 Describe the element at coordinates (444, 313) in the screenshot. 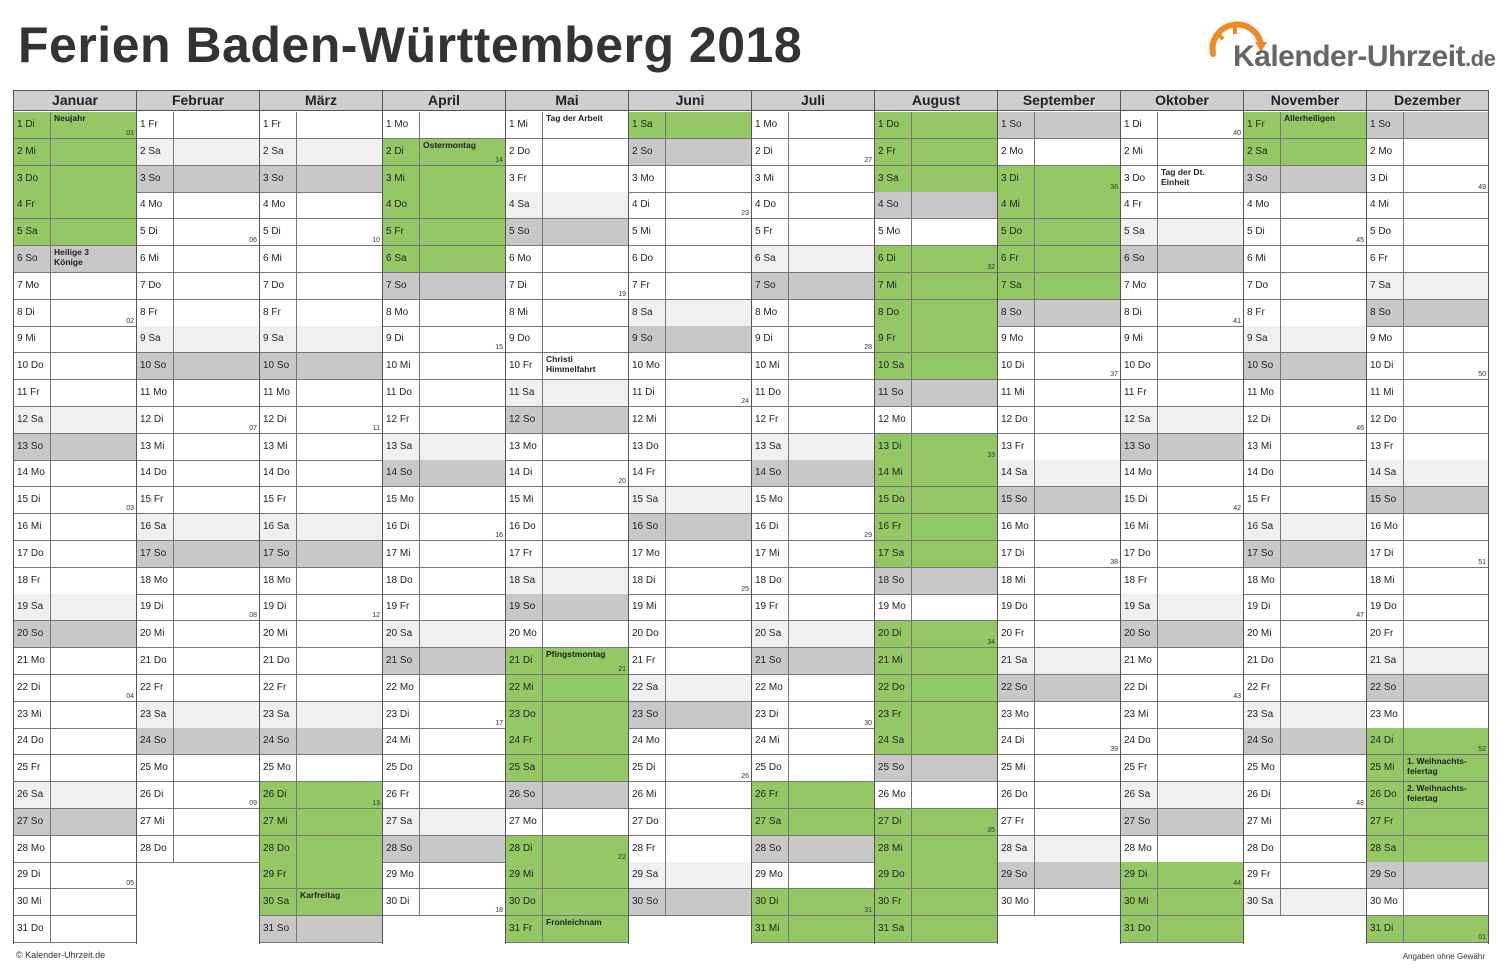

I see `day-cell: 8 Mo` at that location.